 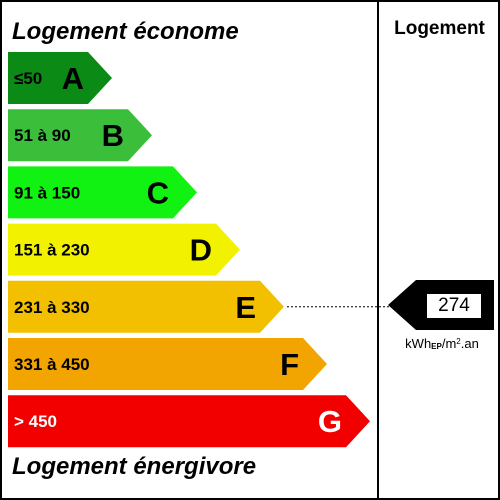 What do you see at coordinates (158, 192) in the screenshot?
I see `class-letter: C` at bounding box center [158, 192].